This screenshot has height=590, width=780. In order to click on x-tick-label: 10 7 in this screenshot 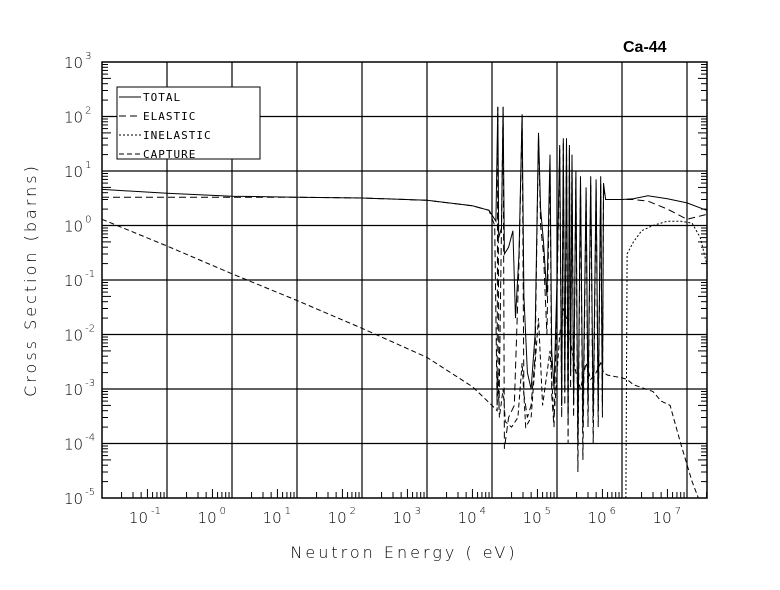, I will do `click(667, 516)`.